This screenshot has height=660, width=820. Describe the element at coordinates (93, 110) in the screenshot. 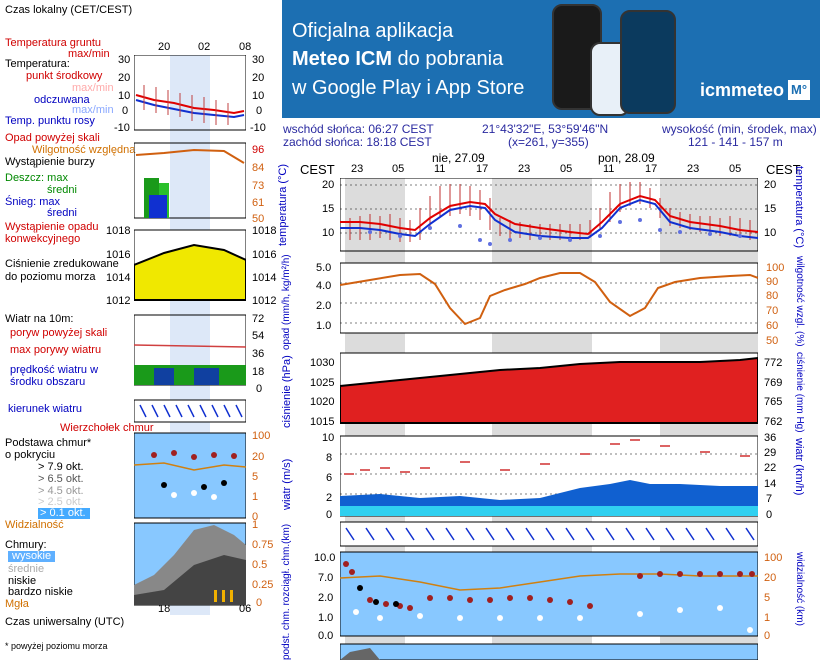

I see `feels-range-label: max/min` at that location.